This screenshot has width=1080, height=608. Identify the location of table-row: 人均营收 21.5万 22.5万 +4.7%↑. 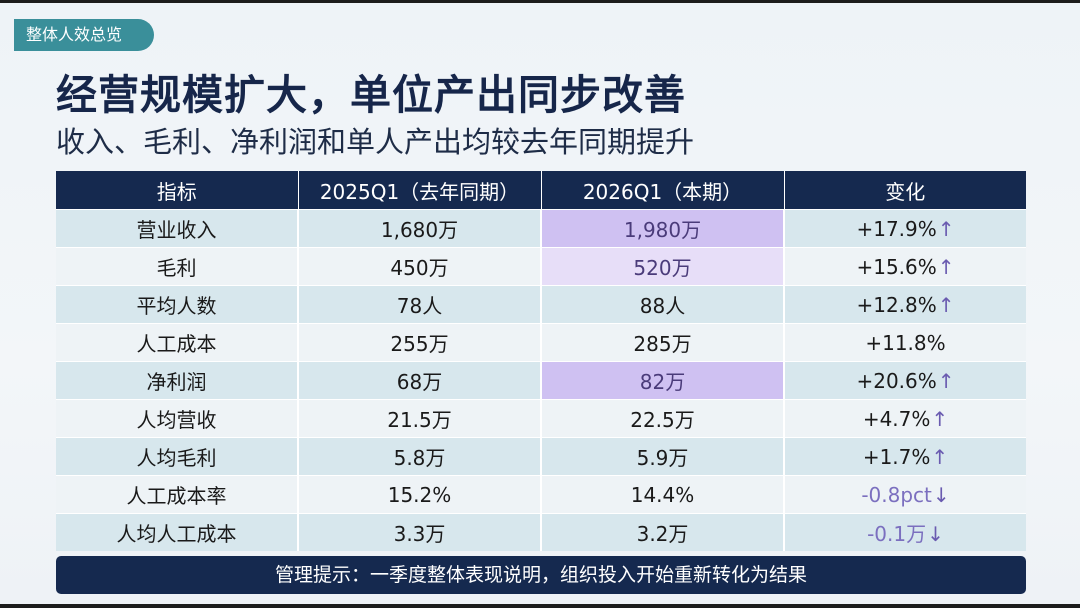
(541, 418).